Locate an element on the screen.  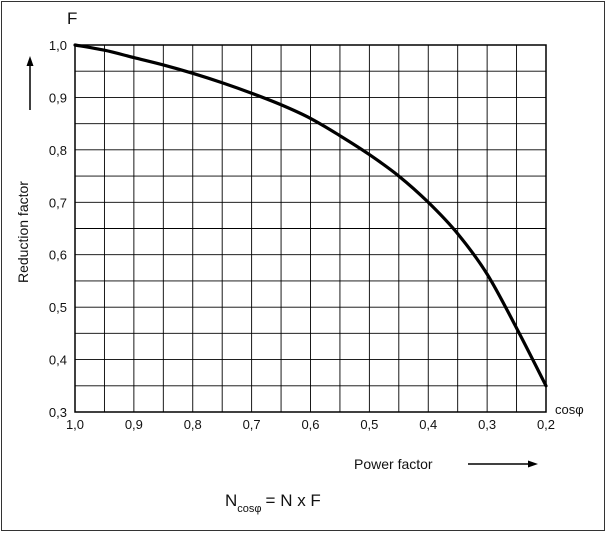
x-tick-label: 0,6 is located at coordinates (310, 424).